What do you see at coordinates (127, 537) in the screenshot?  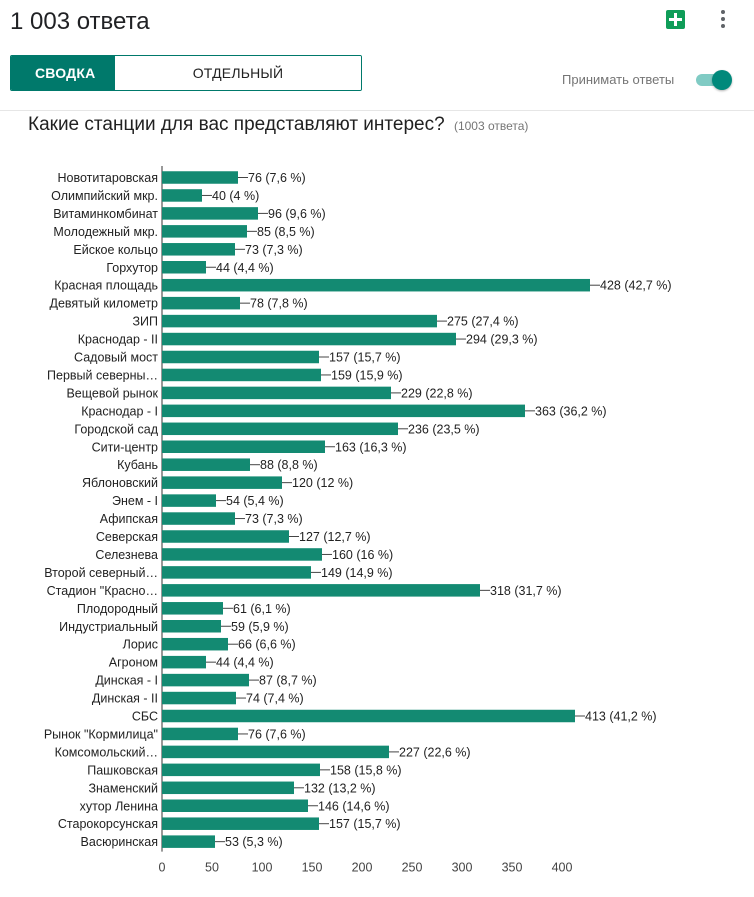 I see `category-label: Северская` at bounding box center [127, 537].